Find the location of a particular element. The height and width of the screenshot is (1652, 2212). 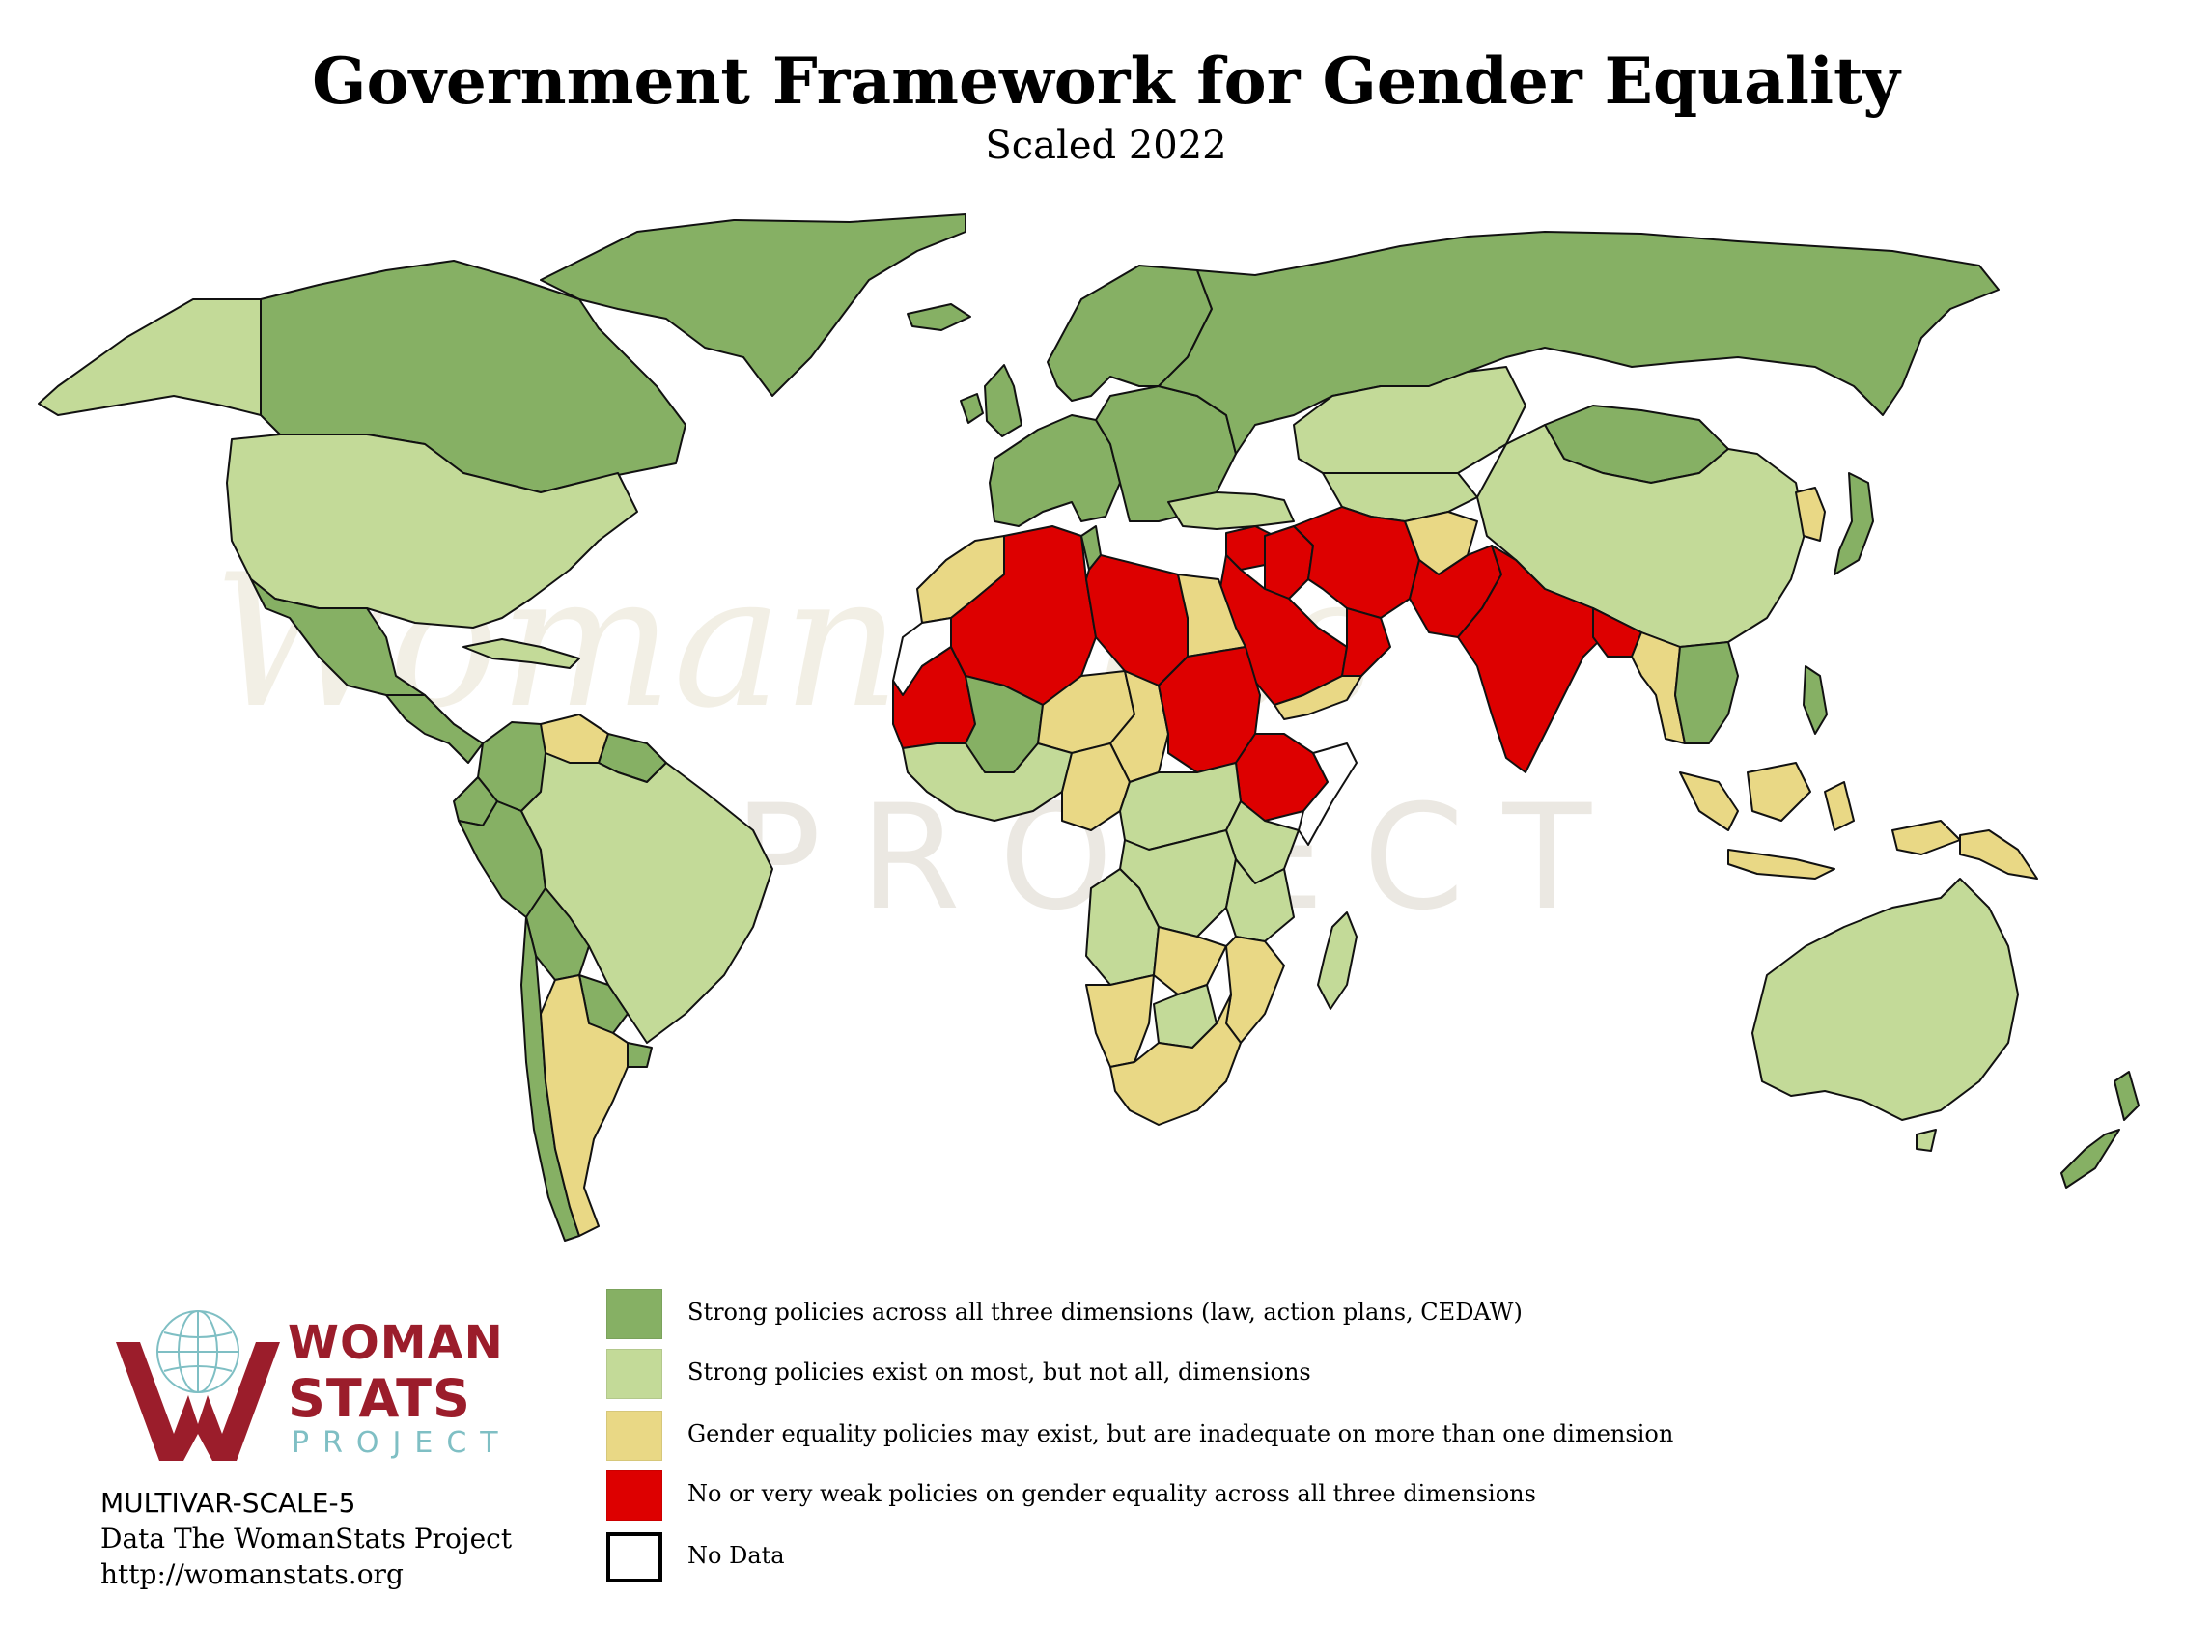

country-central-america is located at coordinates (435, 729).